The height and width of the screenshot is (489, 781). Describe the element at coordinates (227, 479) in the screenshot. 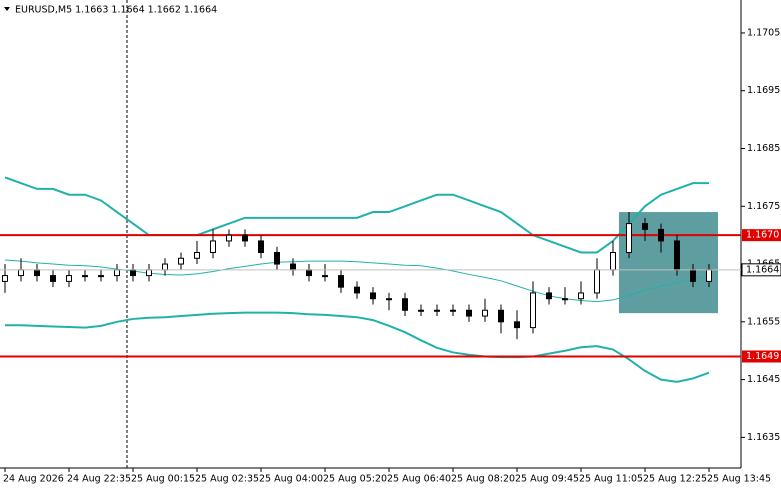

I see `x-tick-label: 25 Aug 02:35` at that location.